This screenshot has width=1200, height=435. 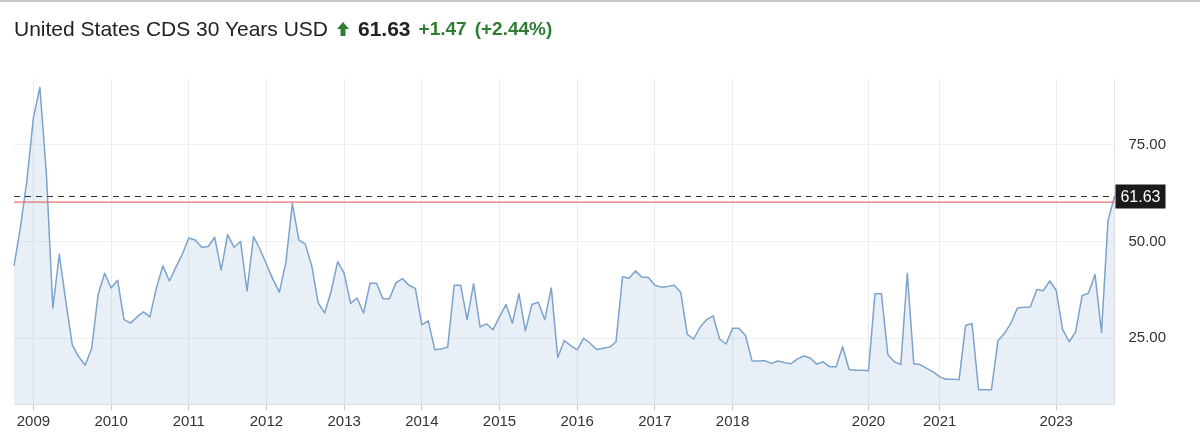 I want to click on x-tick-label: 2014, so click(x=422, y=421).